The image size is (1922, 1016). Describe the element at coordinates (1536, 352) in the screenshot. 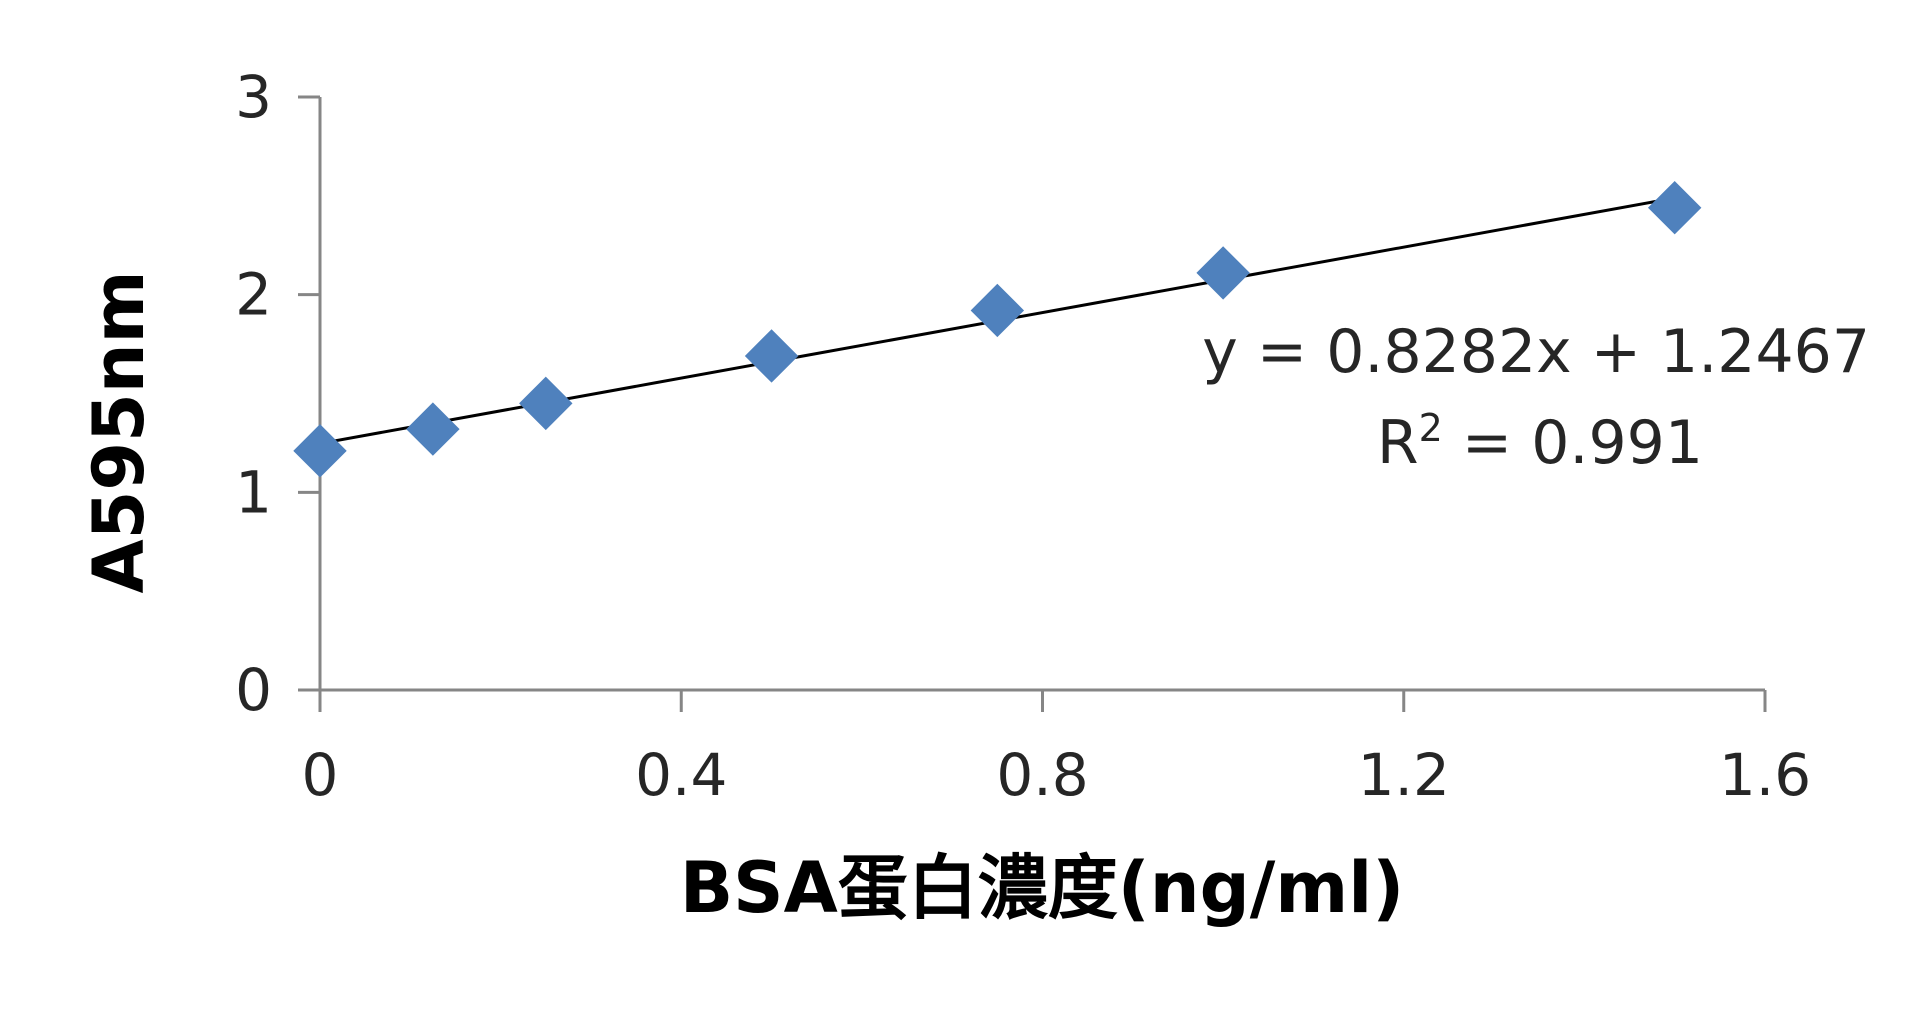

I see `regression-equation: y = 0.8282x + 1.2467` at that location.